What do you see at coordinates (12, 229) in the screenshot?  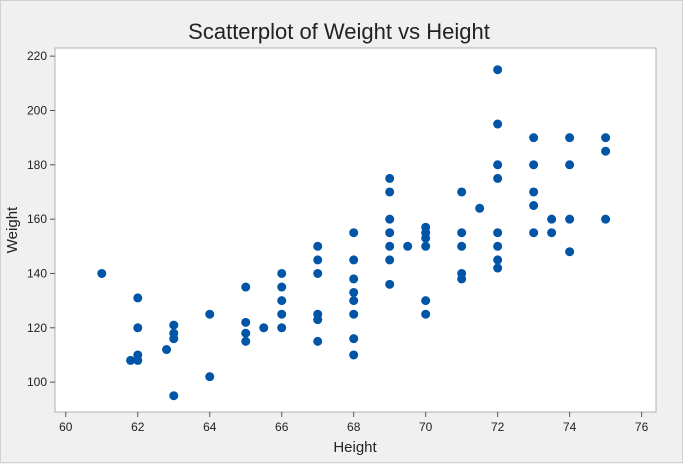 I see `y-axis-title: Weight` at bounding box center [12, 229].